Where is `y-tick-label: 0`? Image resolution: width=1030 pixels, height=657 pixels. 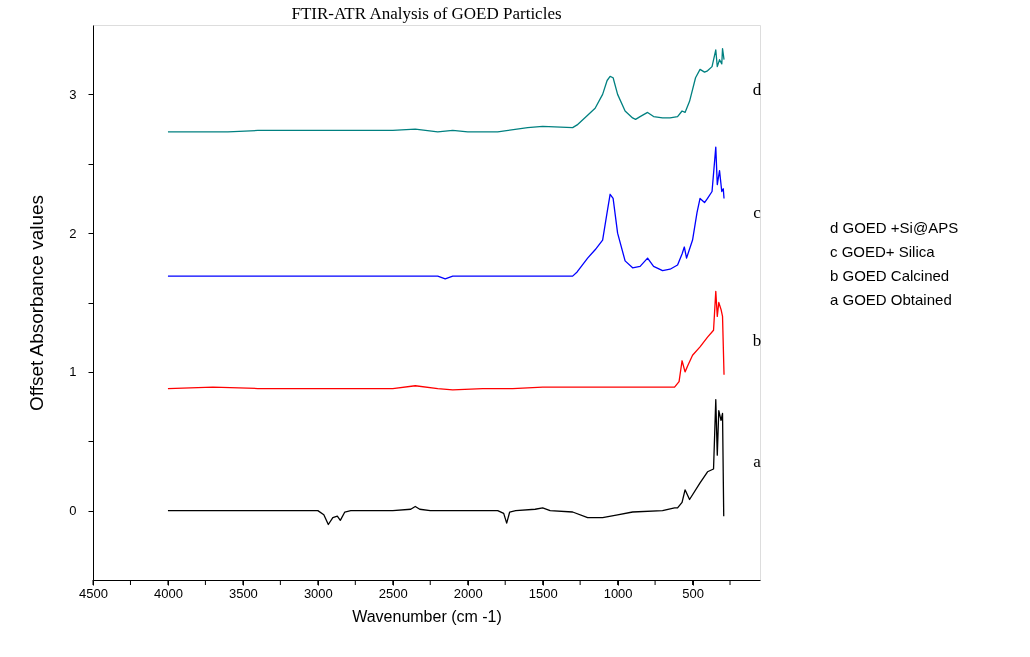
y-tick-label: 0 is located at coordinates (73, 511).